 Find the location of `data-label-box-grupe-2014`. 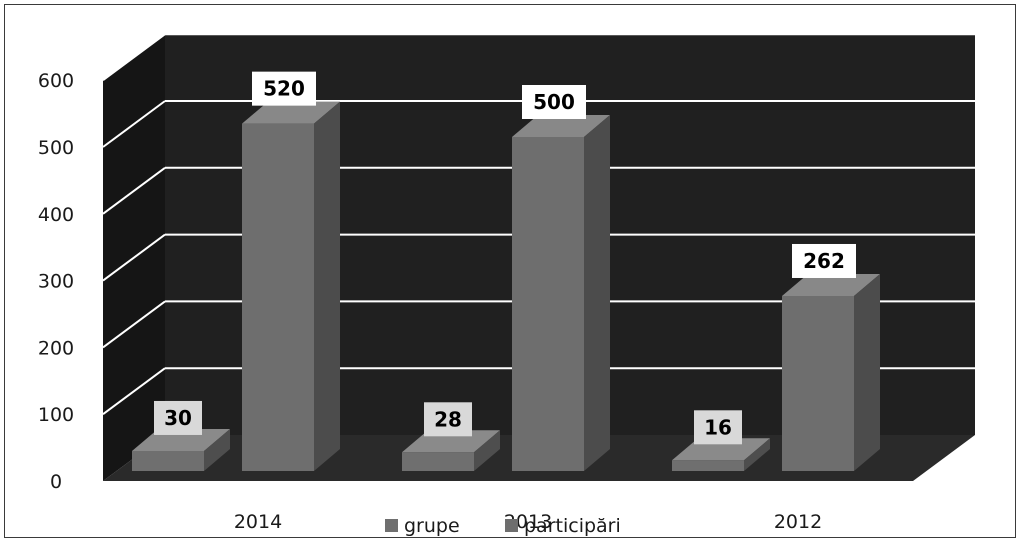

data-label-box-grupe-2014 is located at coordinates (178, 417).